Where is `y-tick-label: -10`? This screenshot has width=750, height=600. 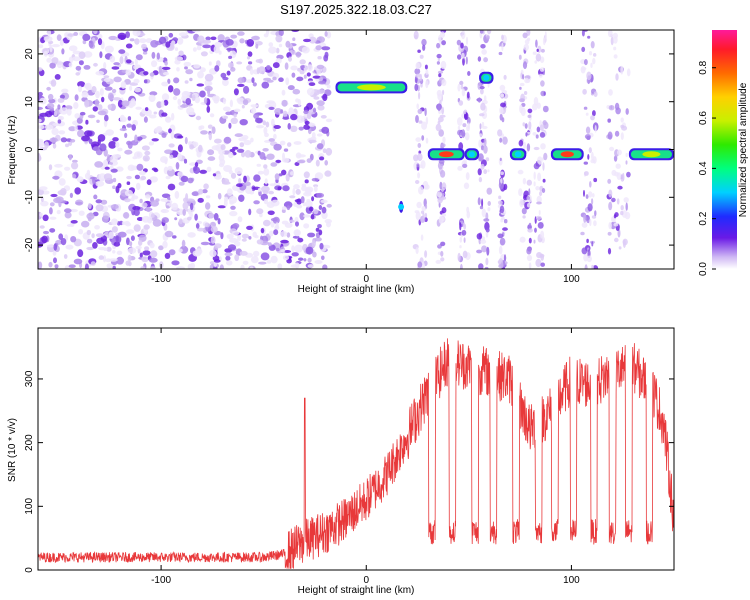 y-tick-label: -10 is located at coordinates (29, 197).